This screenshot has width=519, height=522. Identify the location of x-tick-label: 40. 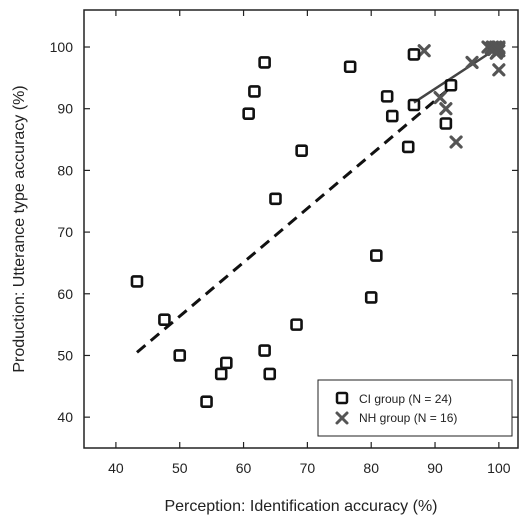
(116, 468).